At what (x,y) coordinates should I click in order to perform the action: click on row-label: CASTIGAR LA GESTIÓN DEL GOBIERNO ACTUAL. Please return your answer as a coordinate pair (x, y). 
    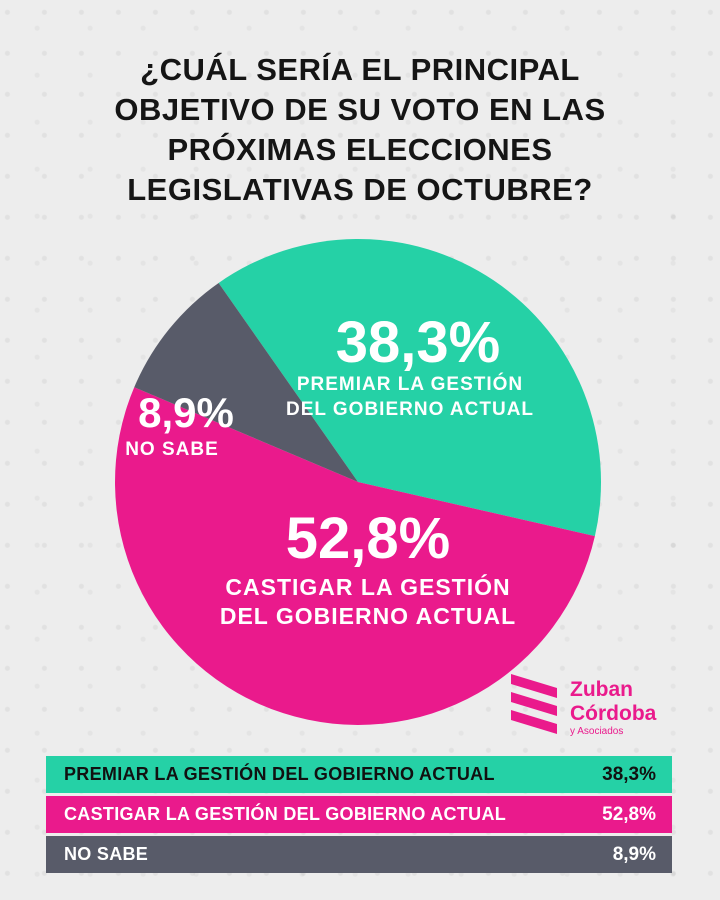
    Looking at the image, I should click on (285, 814).